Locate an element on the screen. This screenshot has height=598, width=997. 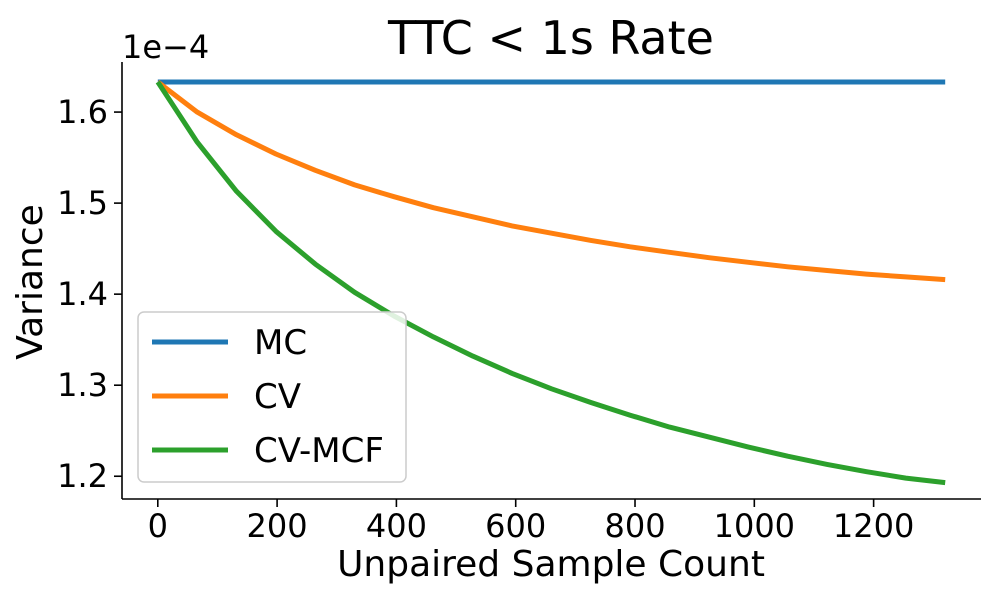
y-tick-label: 1.4 is located at coordinates (82, 294).